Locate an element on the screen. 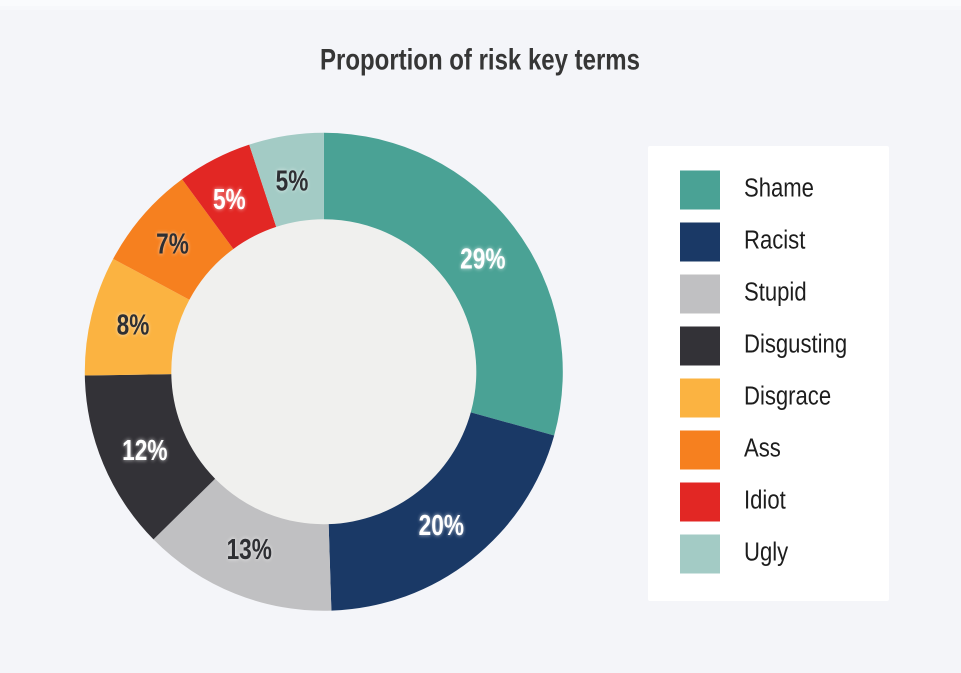 This screenshot has height=673, width=961. svg-text: 8% is located at coordinates (133, 324).